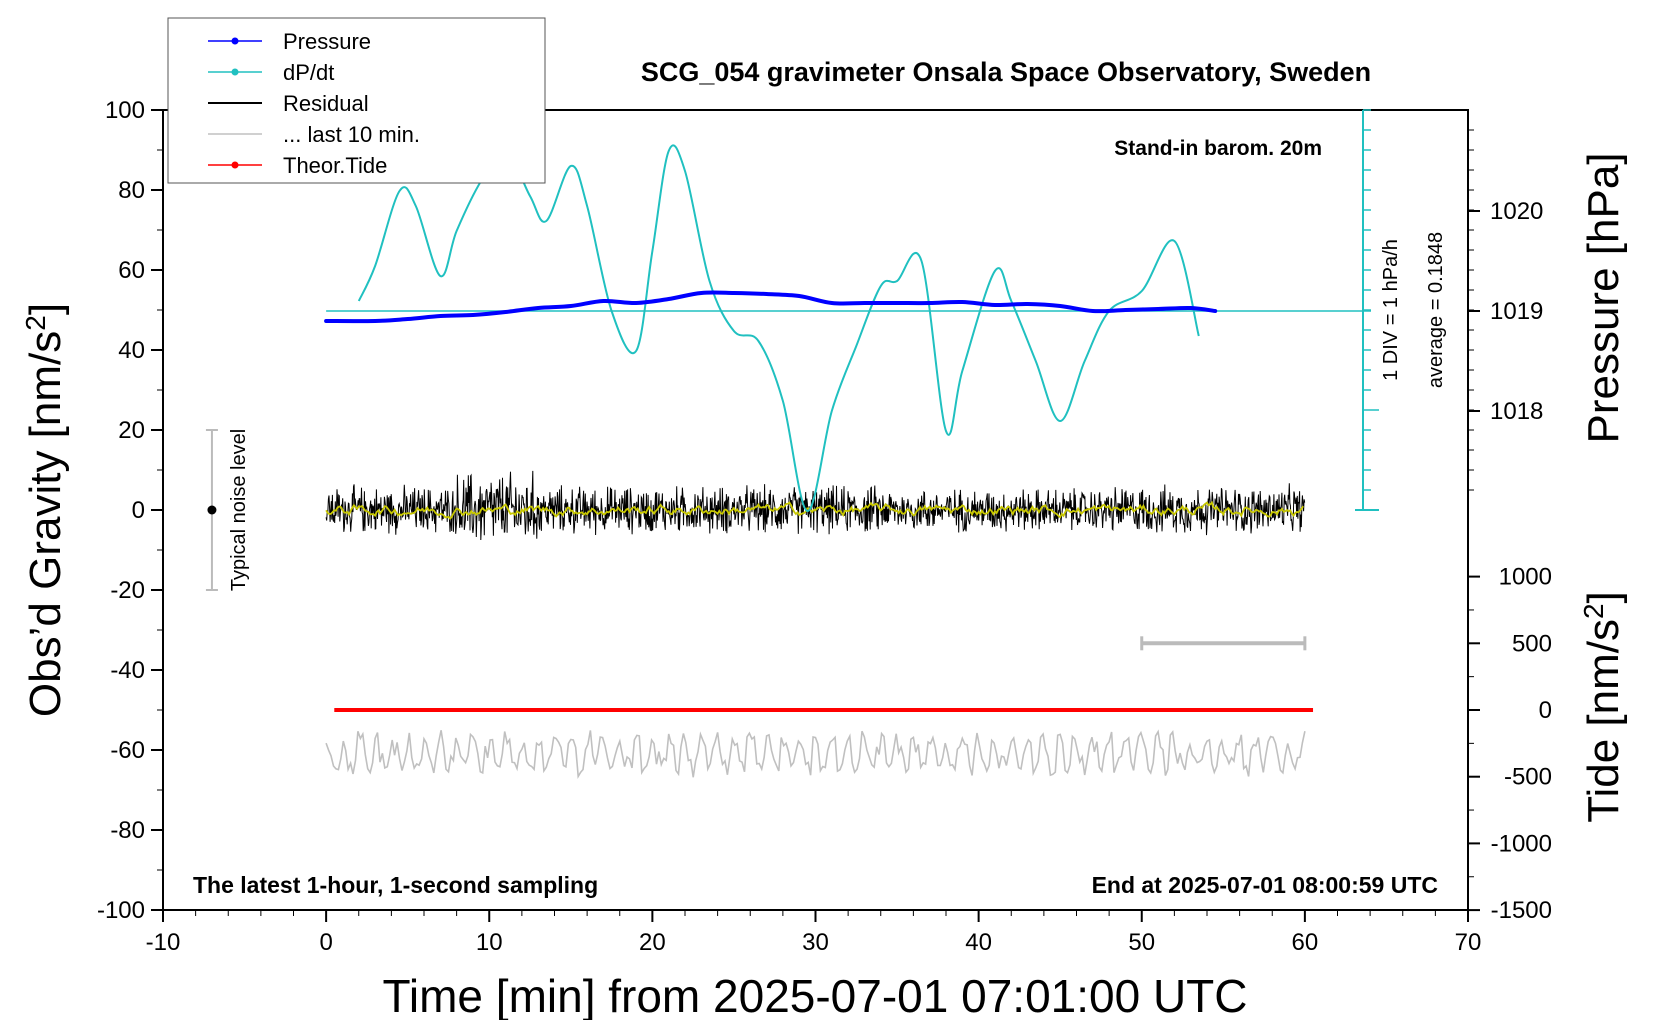 The image size is (1660, 1020). Describe the element at coordinates (327, 41) in the screenshot. I see `legend-label: Pressure` at that location.